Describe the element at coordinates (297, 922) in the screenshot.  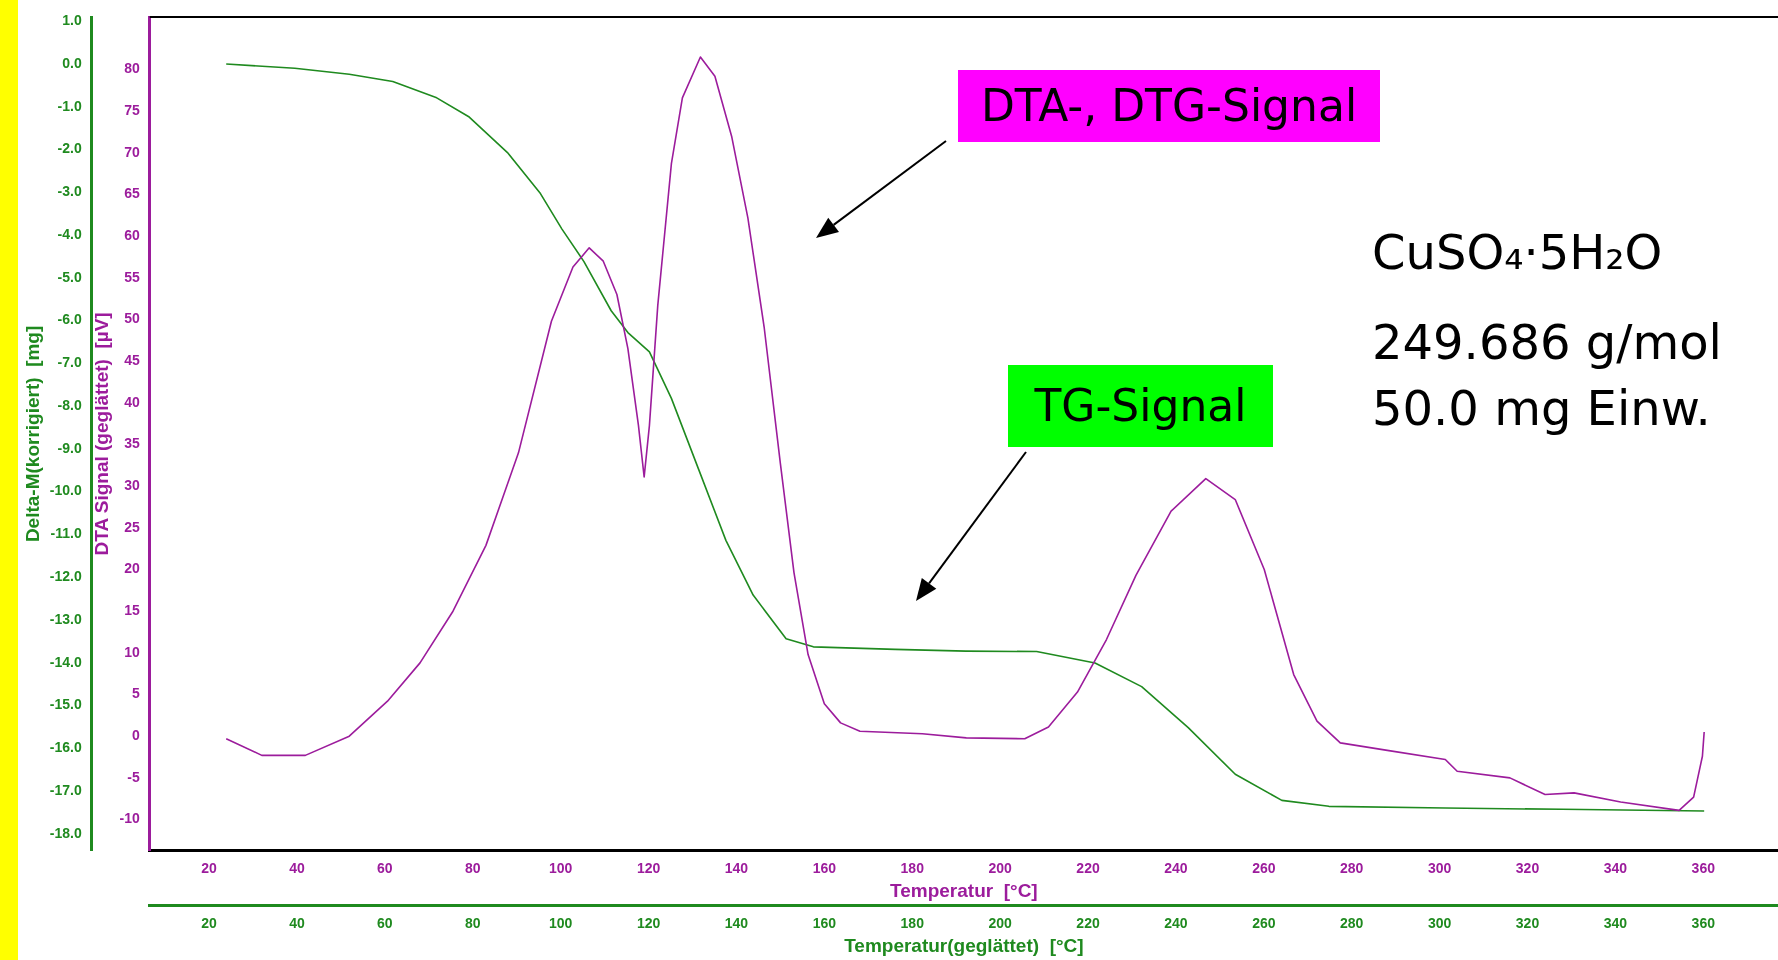
I see `x2-tick-label: 40` at that location.